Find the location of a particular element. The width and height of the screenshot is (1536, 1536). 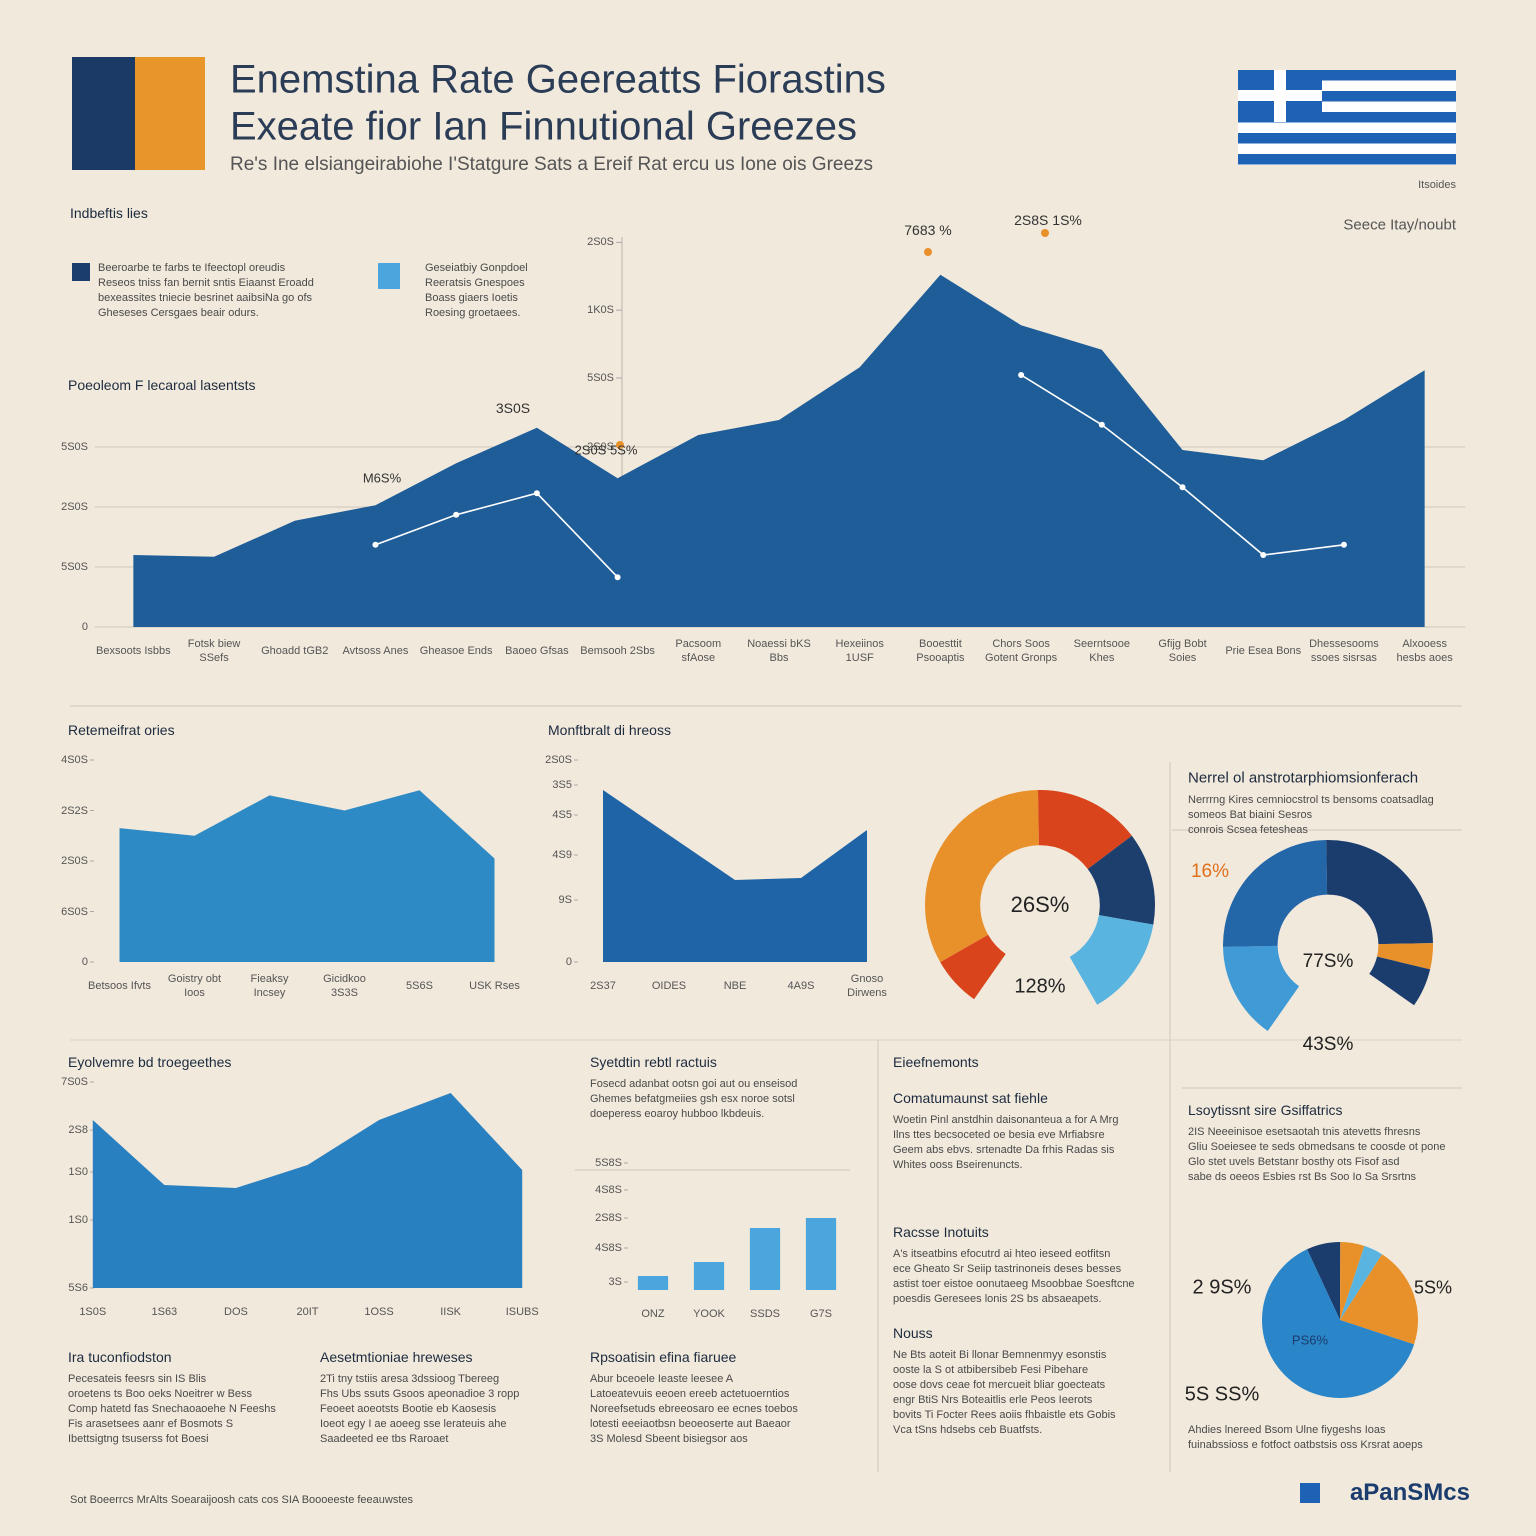

annotation: 77S% is located at coordinates (1328, 961).